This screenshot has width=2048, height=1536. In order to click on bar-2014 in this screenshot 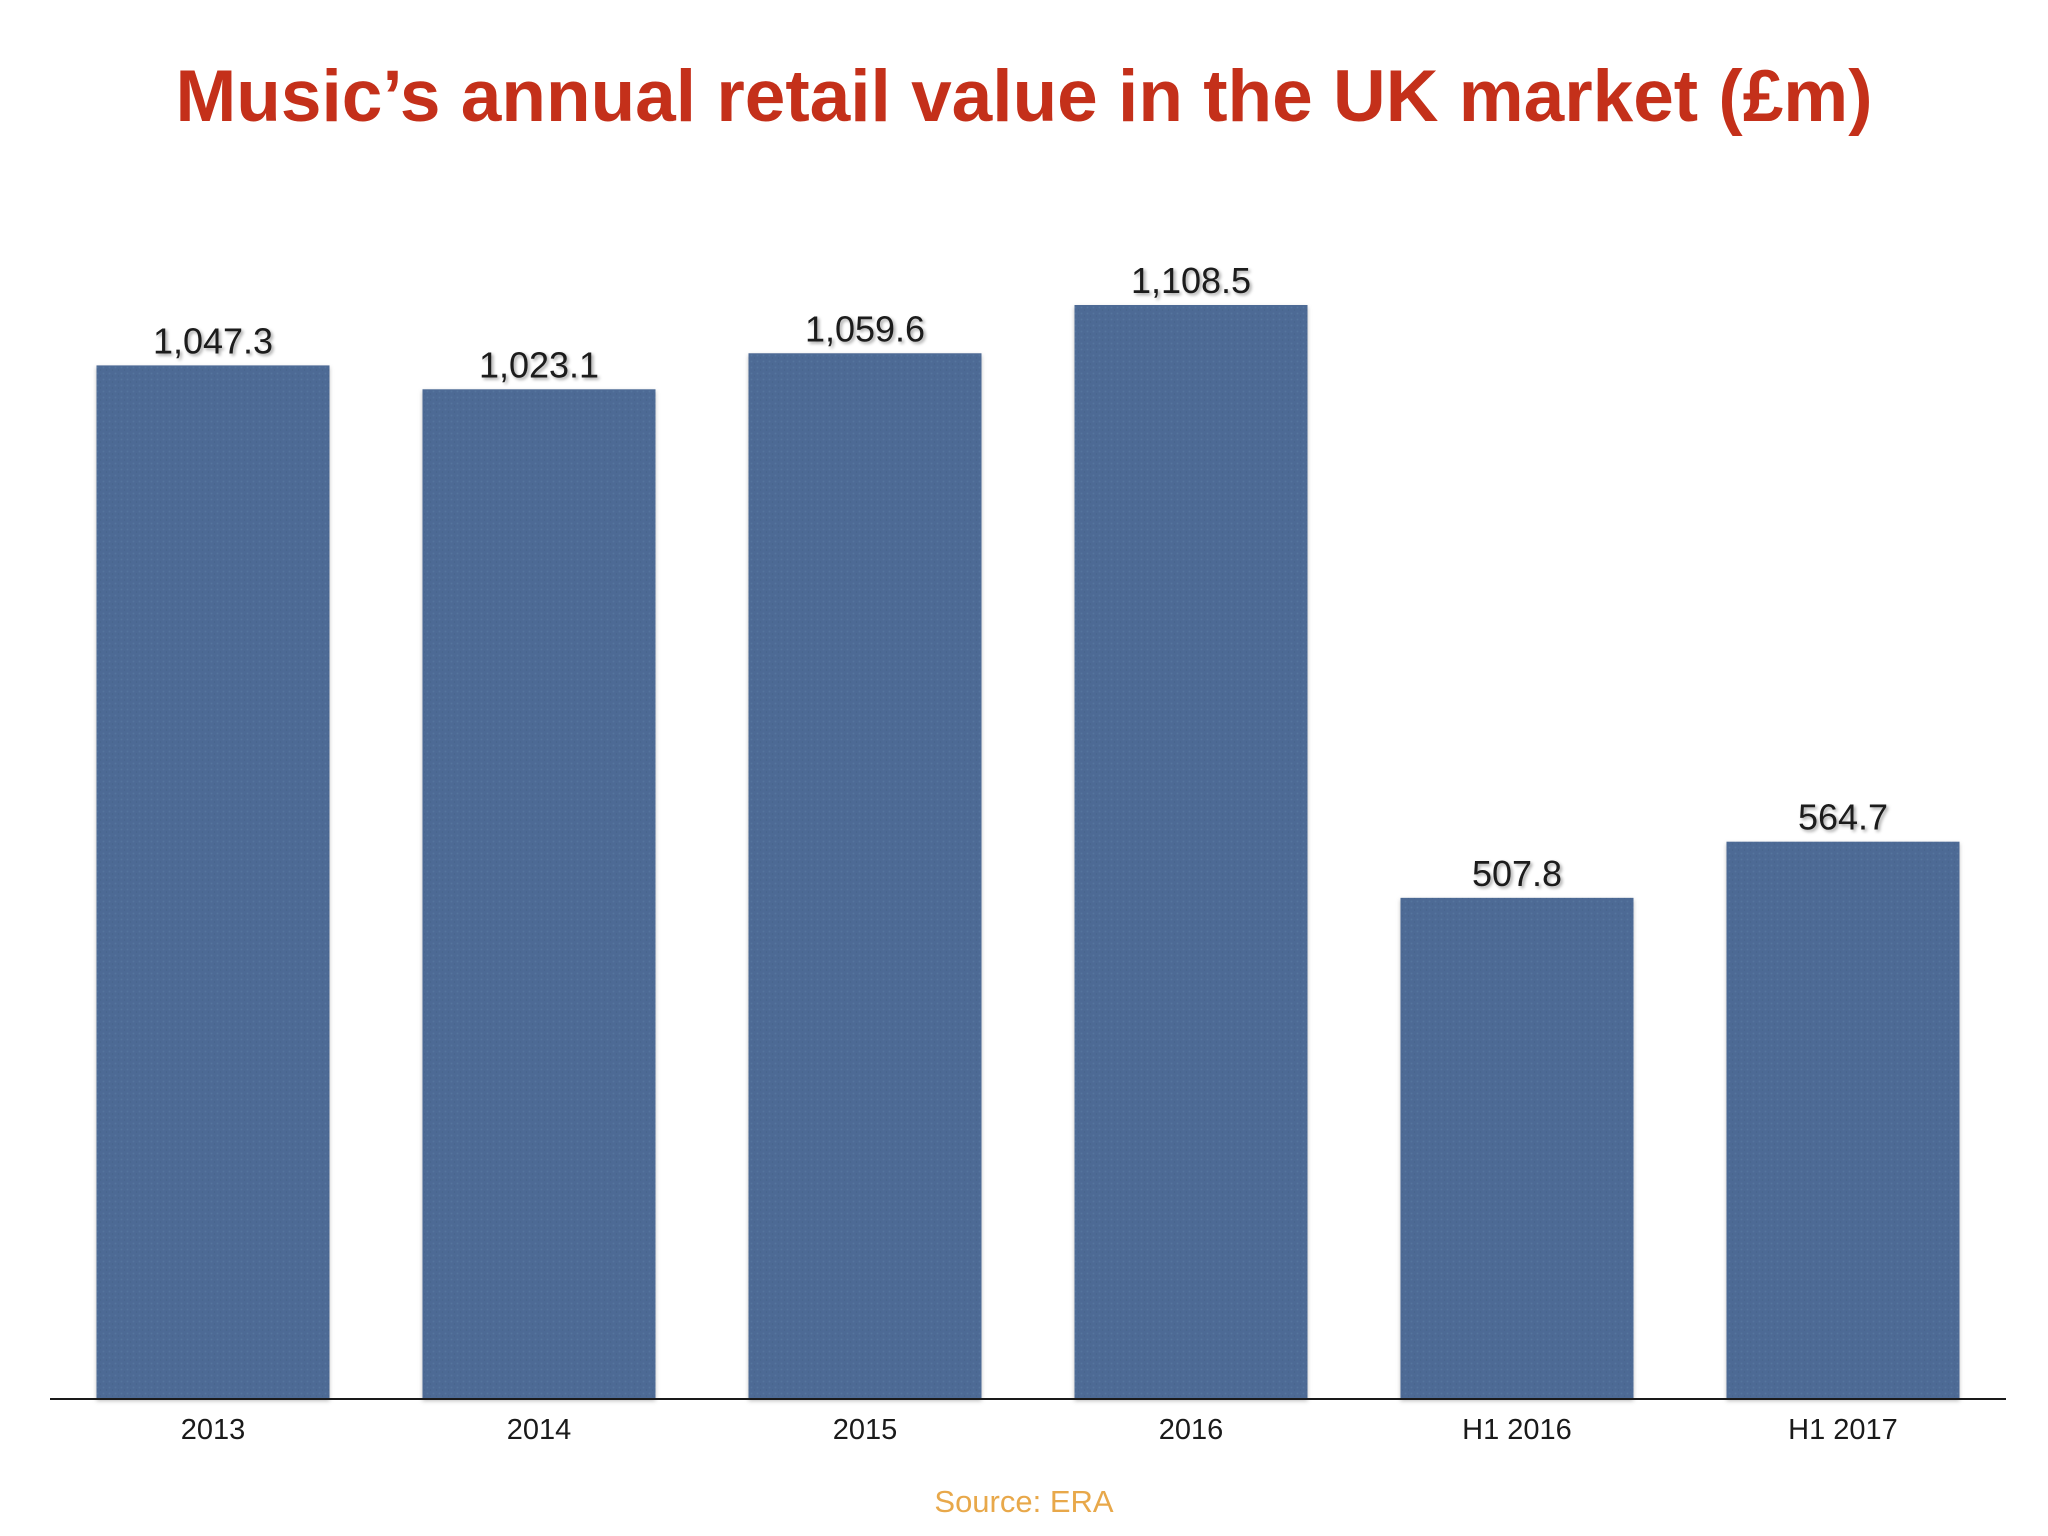, I will do `click(539, 894)`.